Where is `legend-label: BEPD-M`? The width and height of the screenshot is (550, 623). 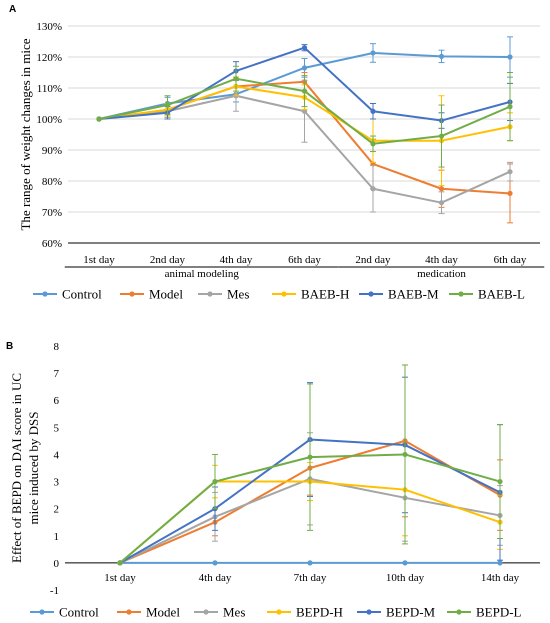
legend-label: BEPD-M is located at coordinates (411, 612).